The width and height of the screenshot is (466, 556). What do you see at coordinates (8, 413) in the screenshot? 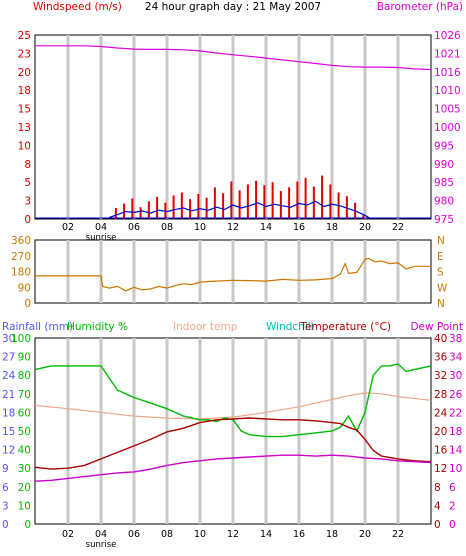
I see `rainfall-tick-label: 18` at bounding box center [8, 413].